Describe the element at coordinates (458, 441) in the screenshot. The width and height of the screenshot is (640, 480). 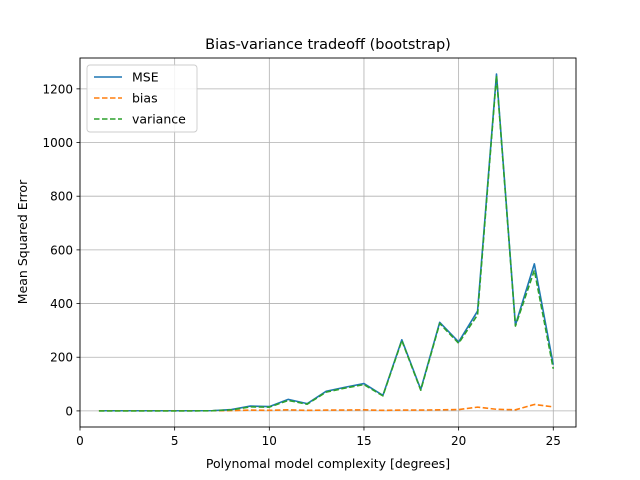
I see `x-tick-label: 20` at that location.